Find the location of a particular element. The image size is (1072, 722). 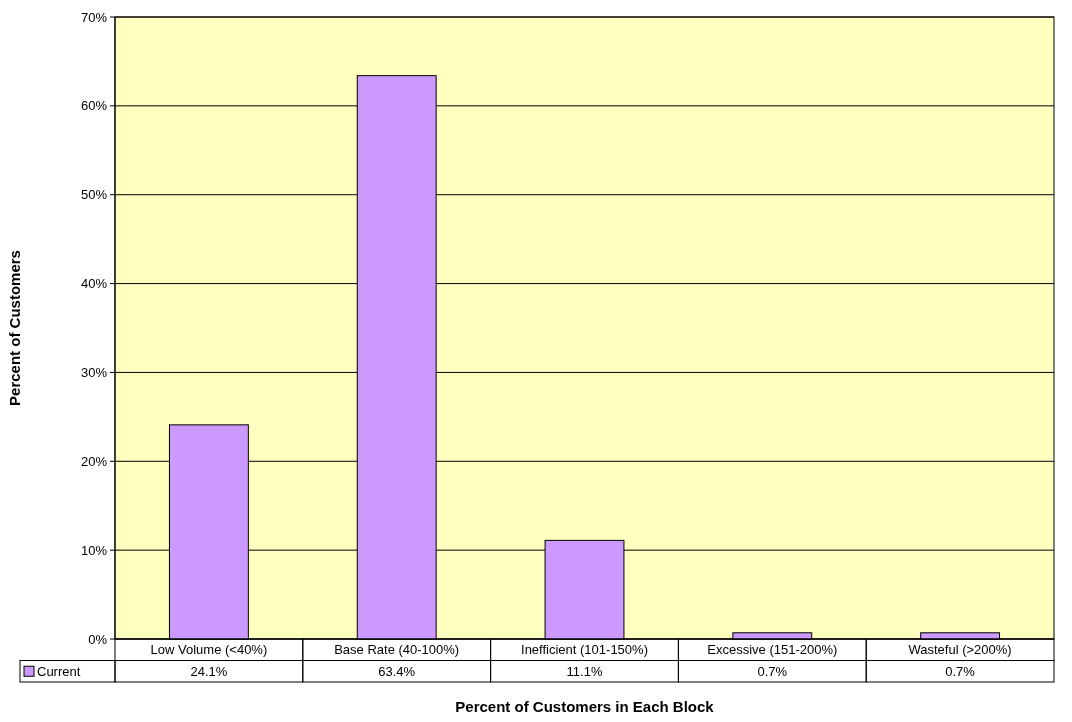

y-tick-label: 20% is located at coordinates (94, 461).